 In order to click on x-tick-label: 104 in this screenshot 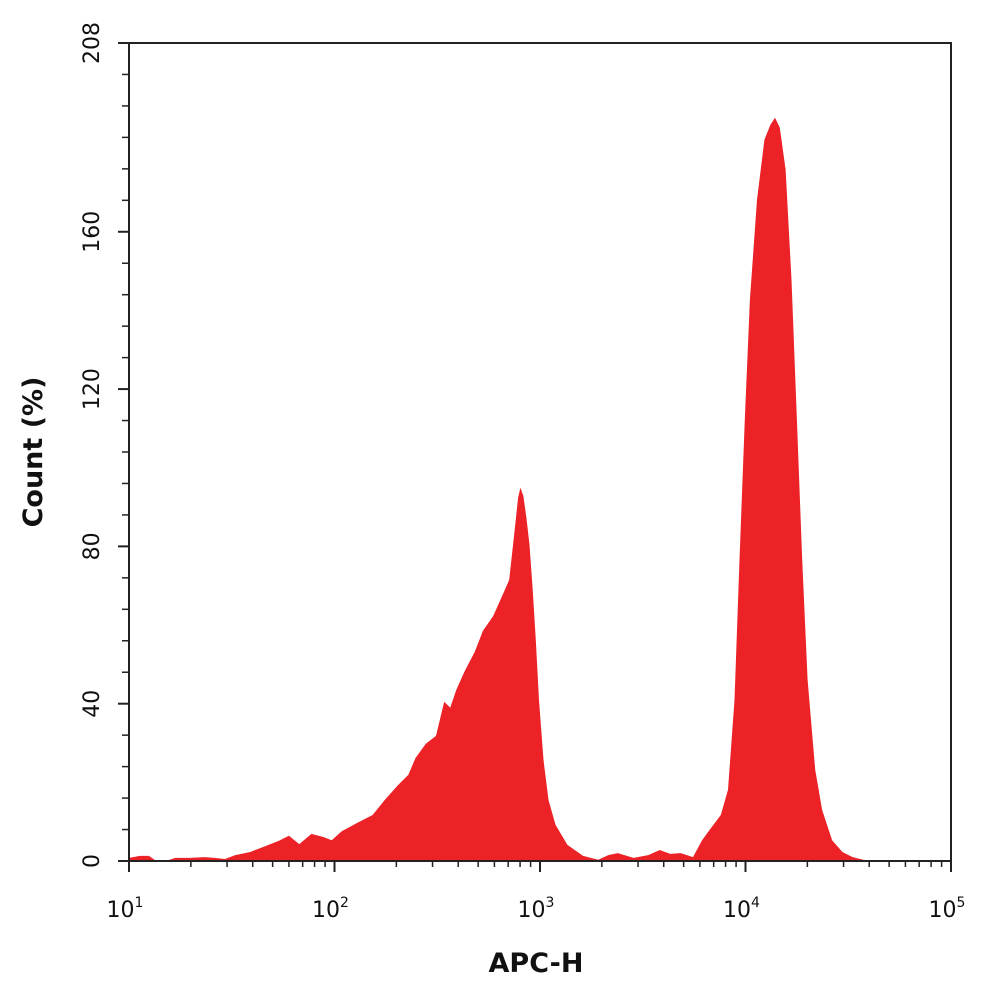, I will do `click(741, 909)`.